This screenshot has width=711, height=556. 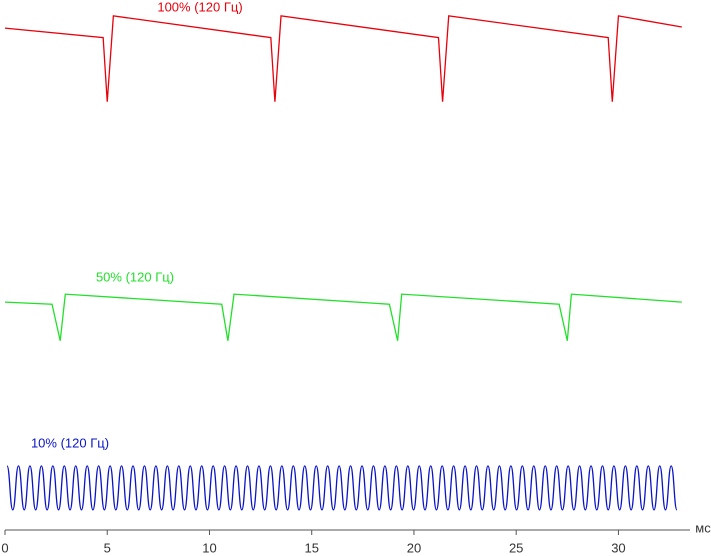 I want to click on x-tick-label: 10, so click(x=209, y=547).